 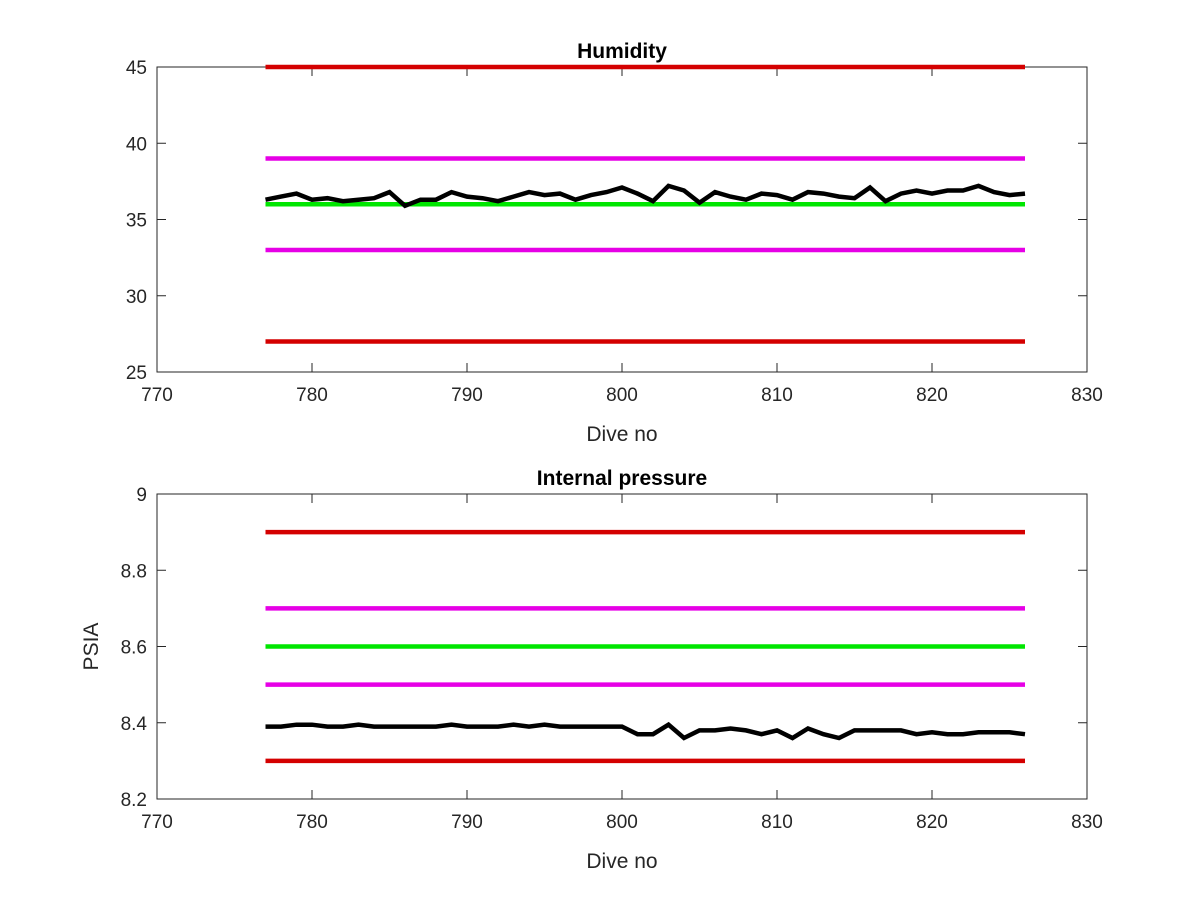 What do you see at coordinates (134, 724) in the screenshot?
I see `y-tick-label: 8.4` at bounding box center [134, 724].